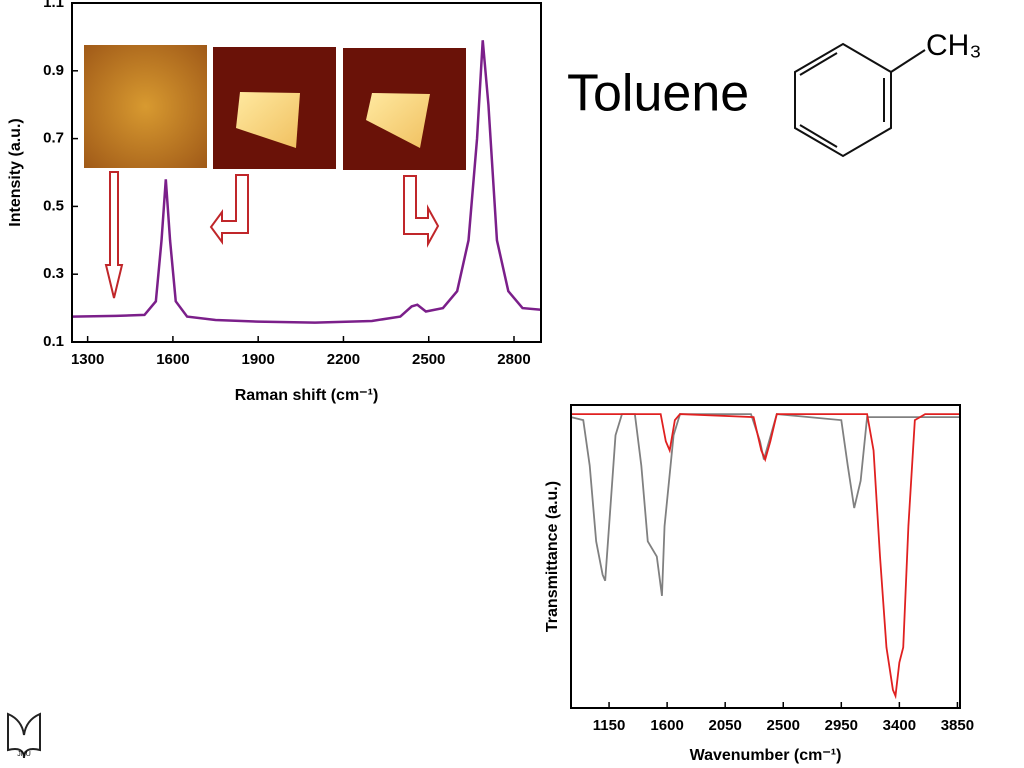  What do you see at coordinates (24, 754) in the screenshot?
I see `logo-text: JNU` at bounding box center [24, 754].